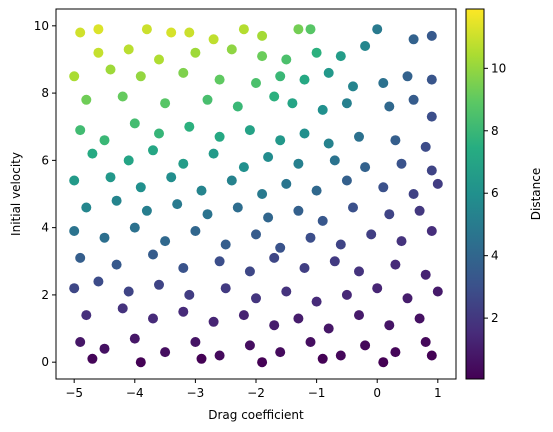 This screenshot has height=432, width=553. What do you see at coordinates (45, 295) in the screenshot?
I see `y-tick-label: 2` at bounding box center [45, 295].